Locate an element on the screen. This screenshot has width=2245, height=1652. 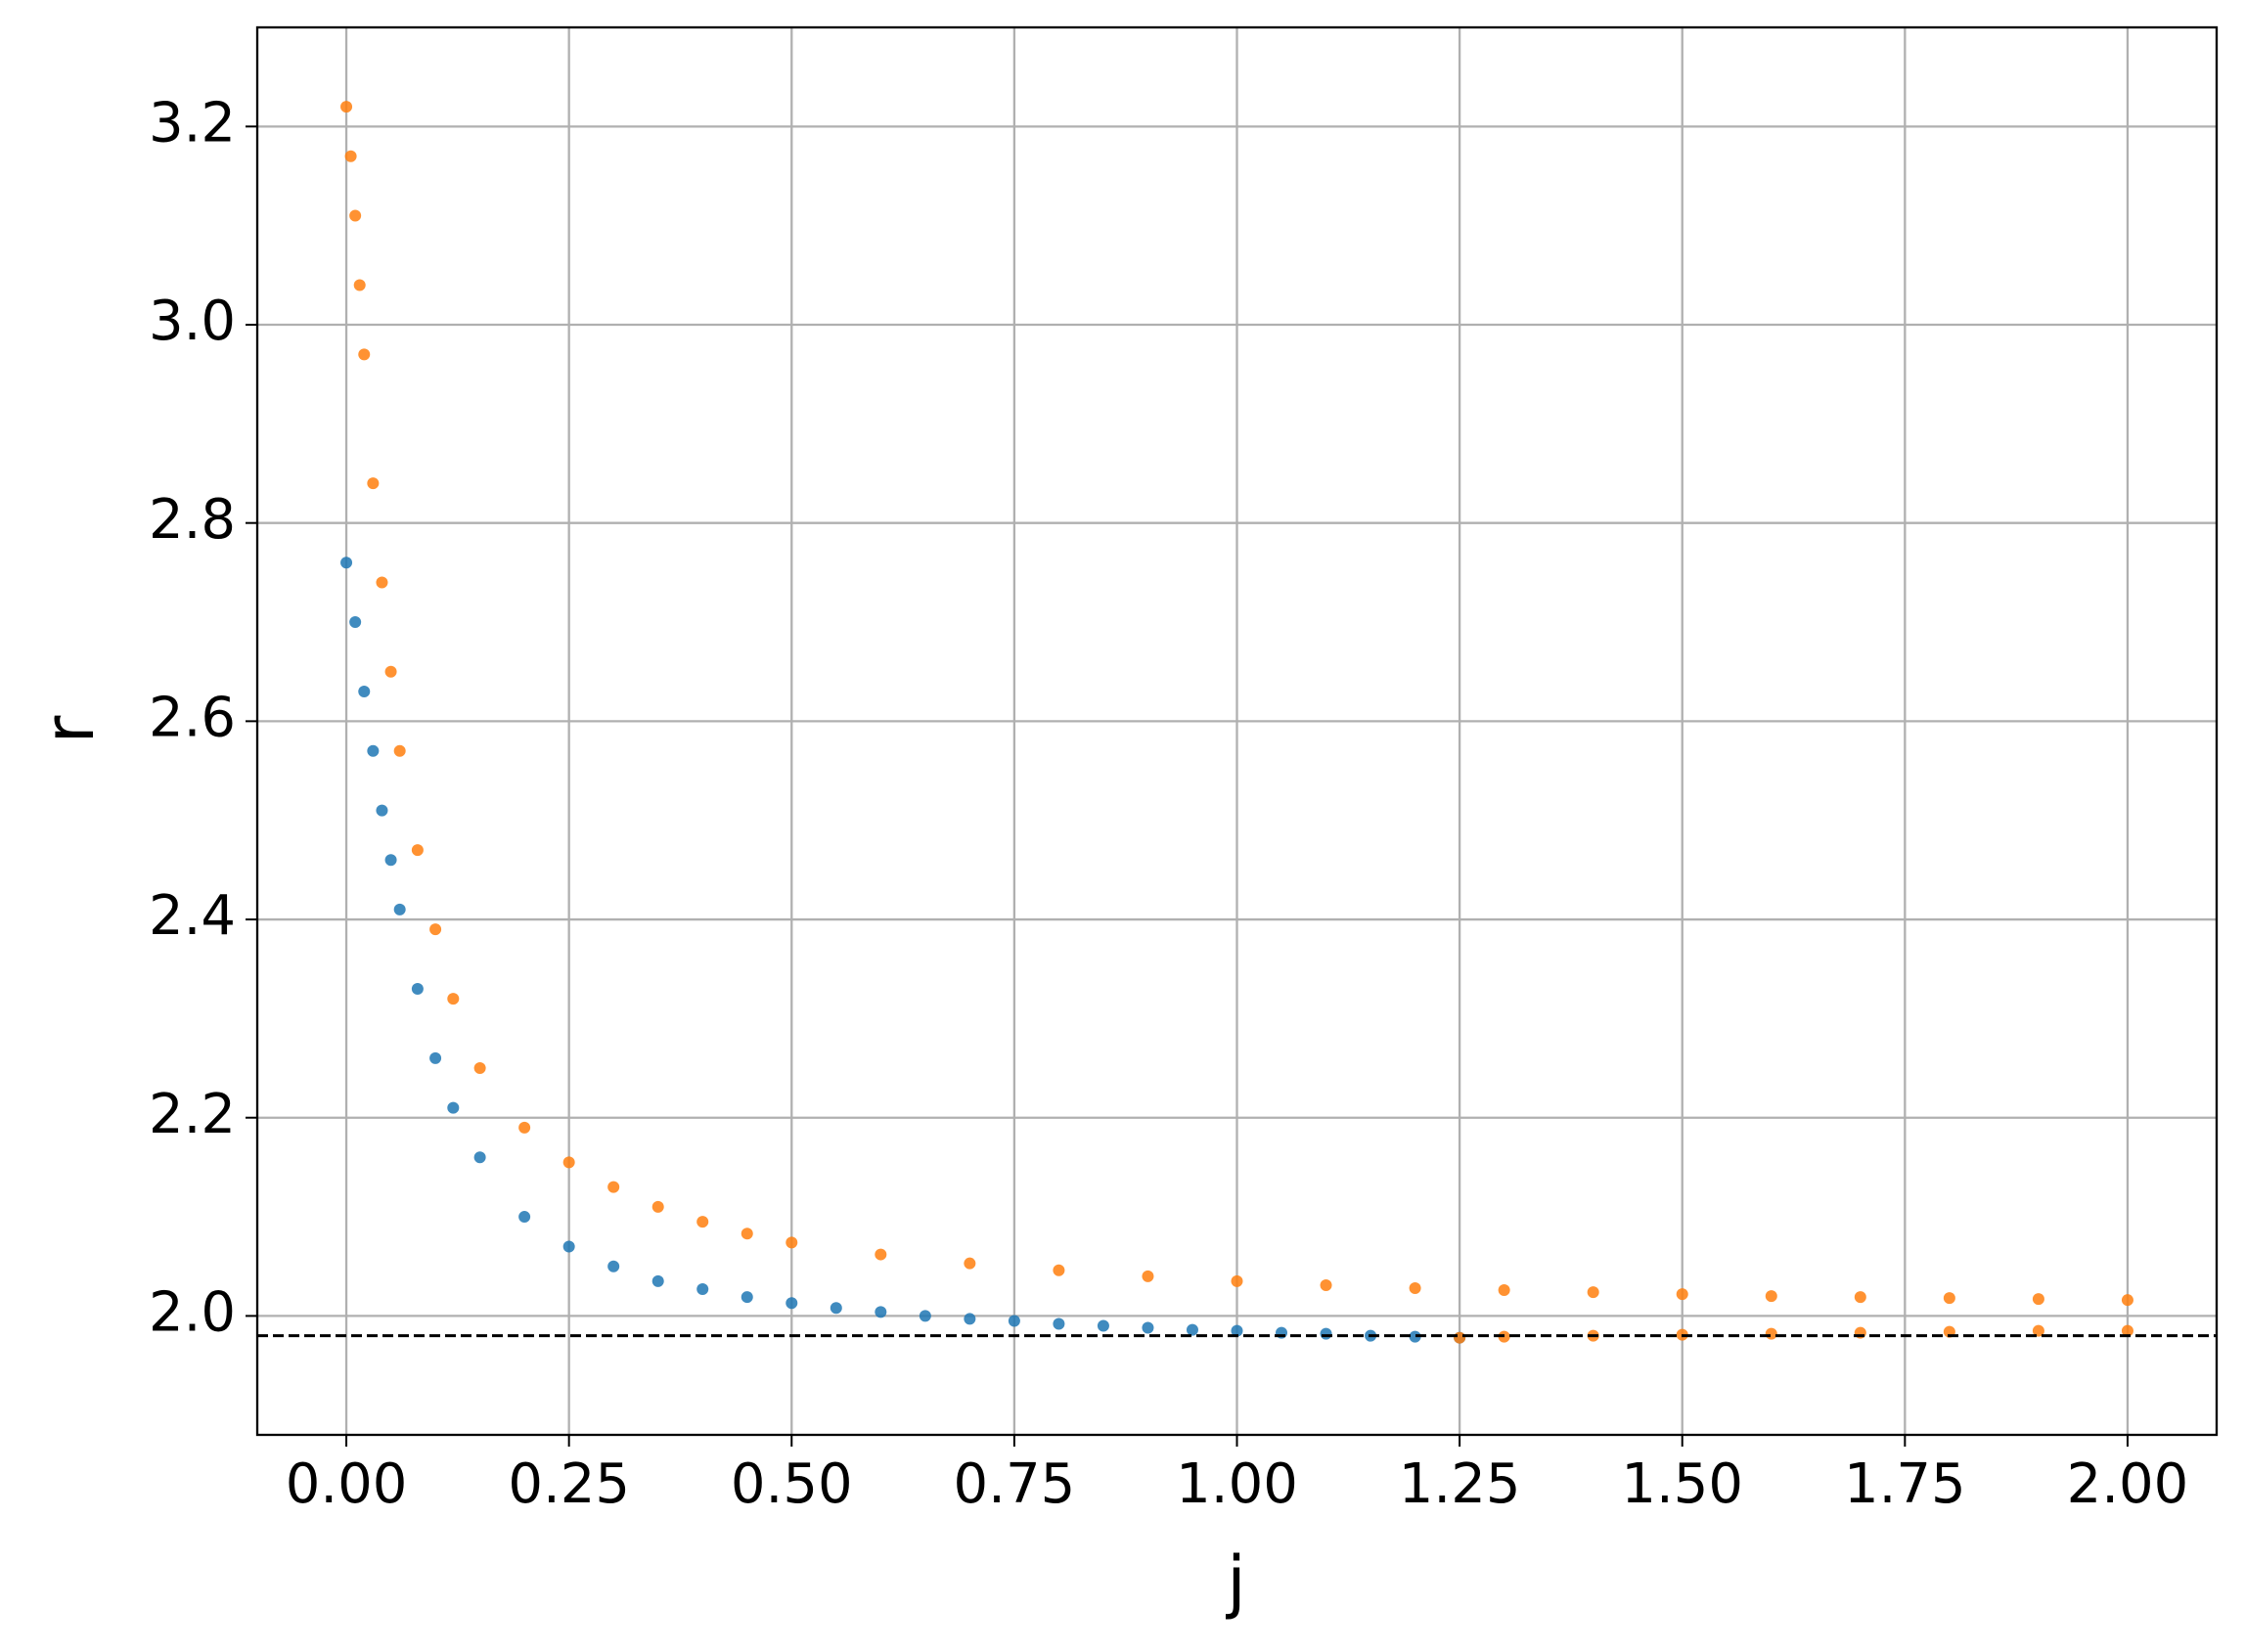
x-tick-label: 2.00 is located at coordinates (2128, 1484).